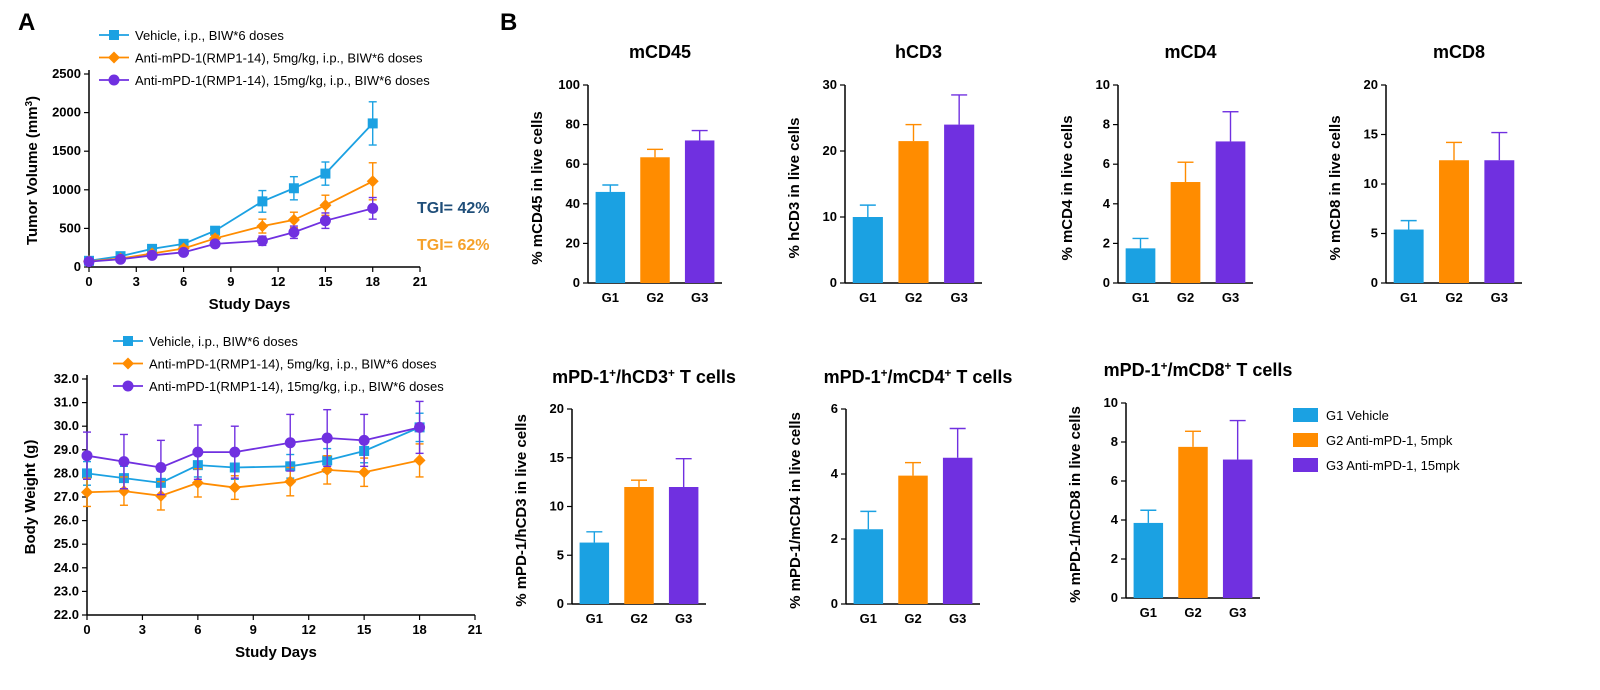  I want to click on y-tick-label: 29.0, so click(66, 449).